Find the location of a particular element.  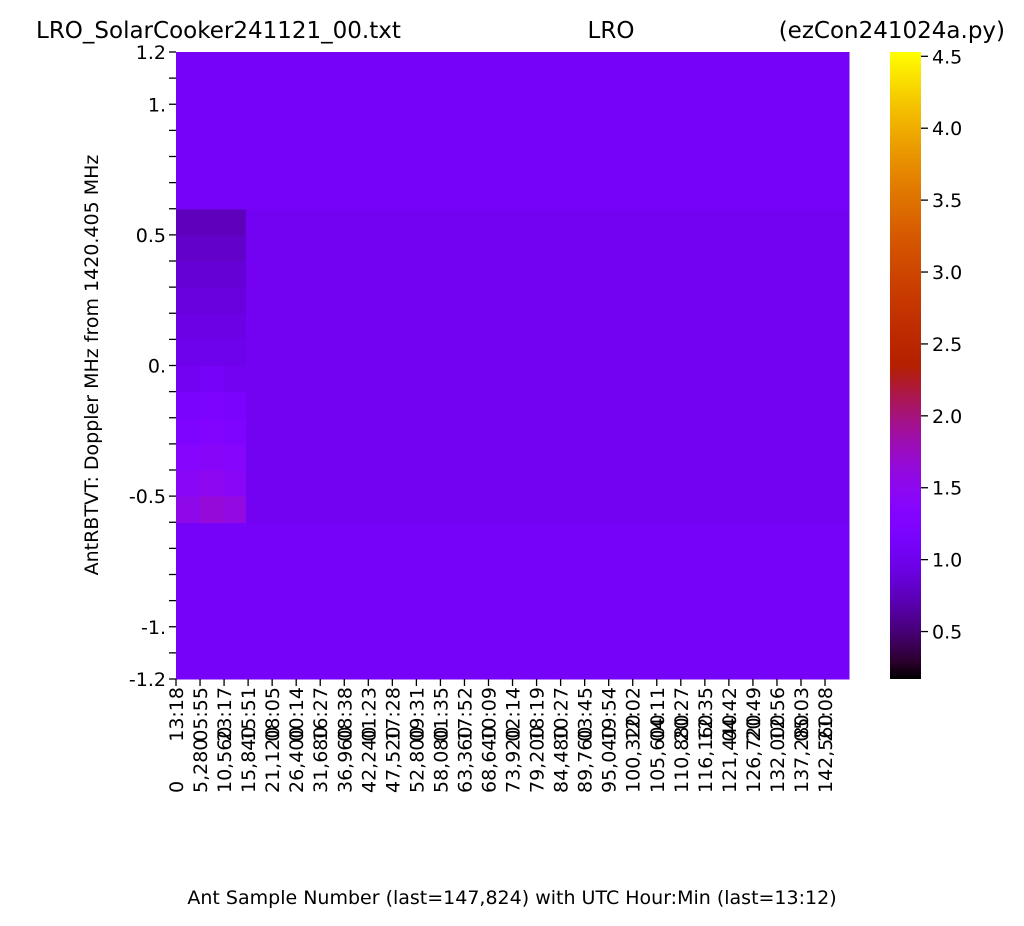

title-left: LRO_SolarCooker241121_00.txt is located at coordinates (218, 31).